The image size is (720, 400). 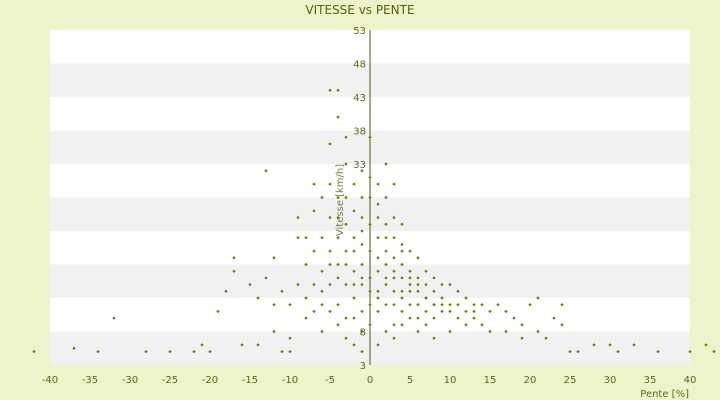 What do you see at coordinates (359, 65) in the screenshot?
I see `y-tick-label: 48` at bounding box center [359, 65].